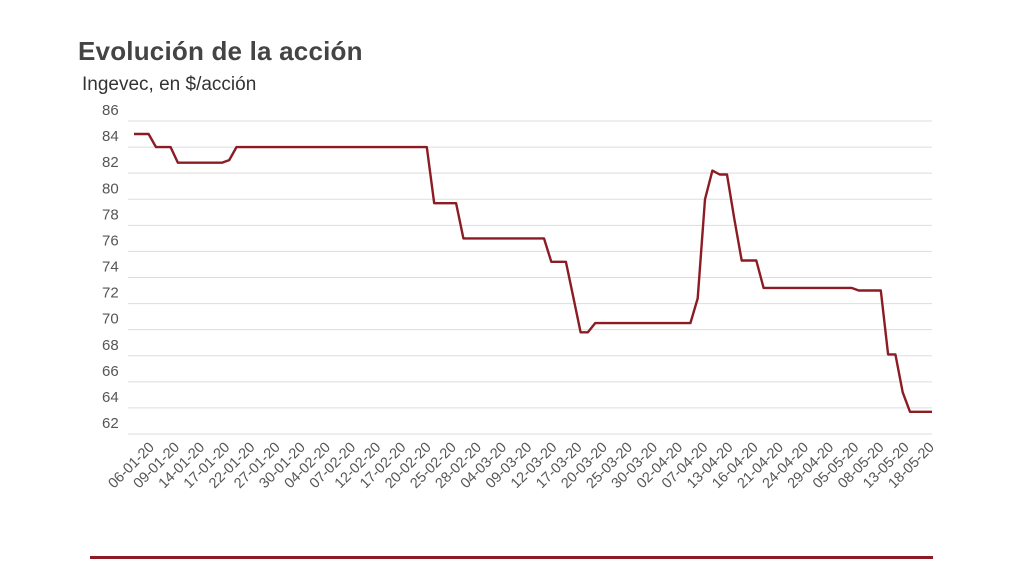  I want to click on y-tick-label: 62, so click(110, 423).